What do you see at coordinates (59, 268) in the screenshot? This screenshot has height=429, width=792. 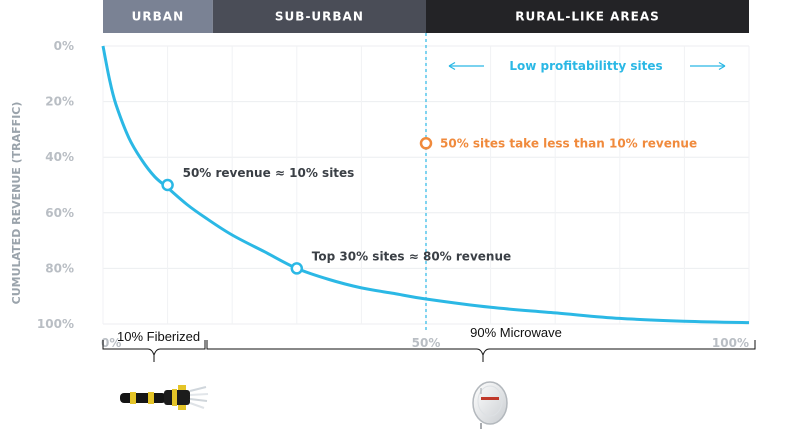 I see `y-tick-label: 80%` at bounding box center [59, 268].